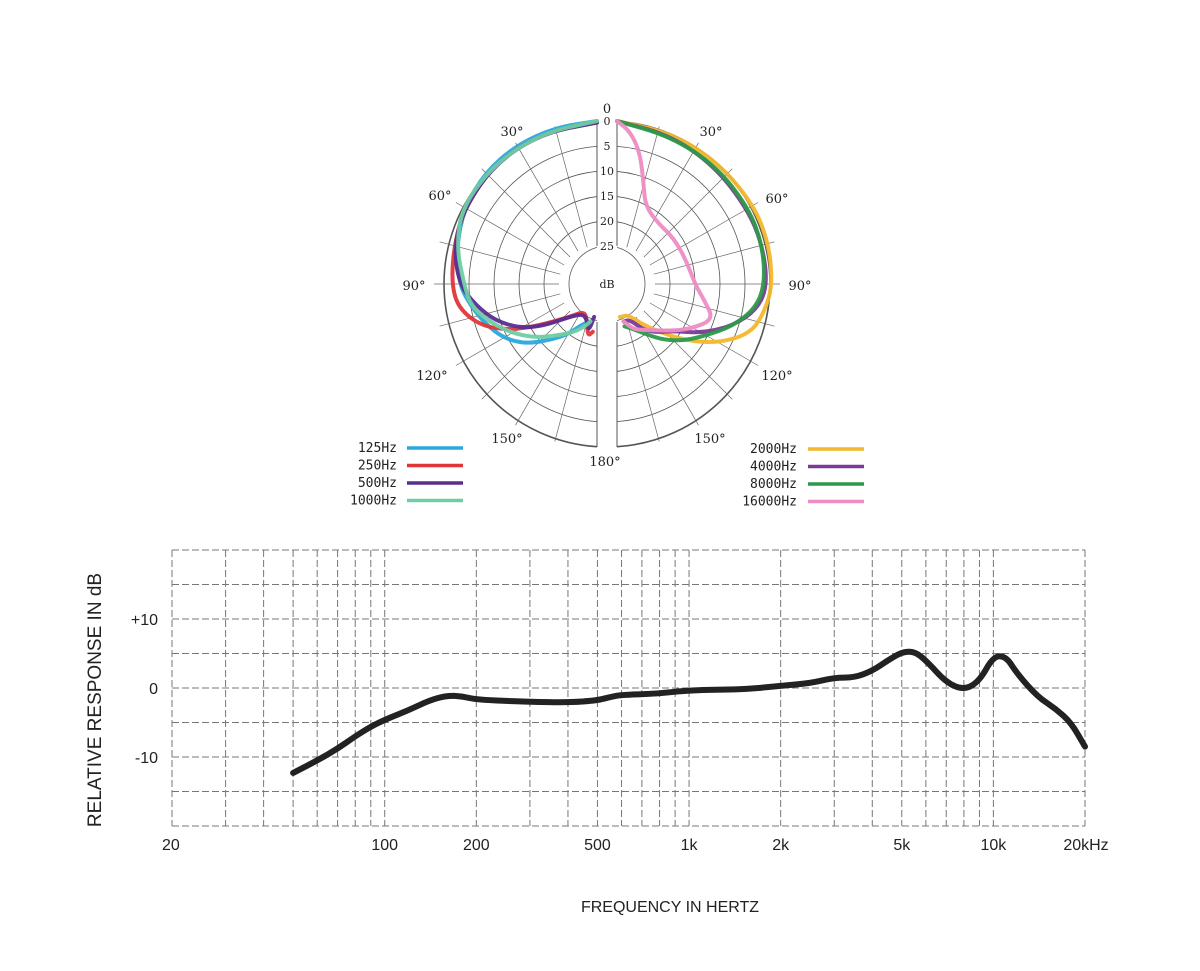 The width and height of the screenshot is (1200, 971). What do you see at coordinates (153, 689) in the screenshot?
I see `y-tick-label: 0` at bounding box center [153, 689].